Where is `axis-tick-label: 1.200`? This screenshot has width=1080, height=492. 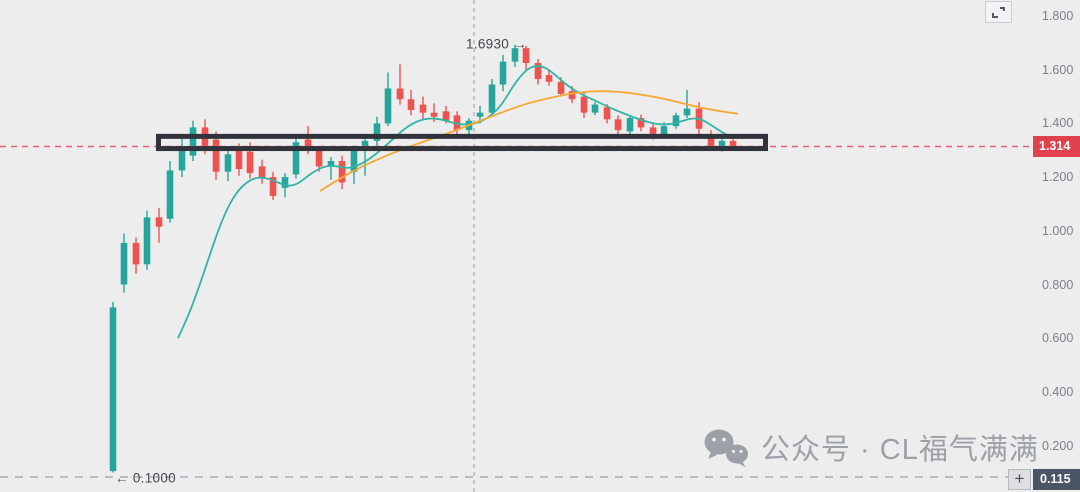
axis-tick-label: 1.200 is located at coordinates (1058, 177).